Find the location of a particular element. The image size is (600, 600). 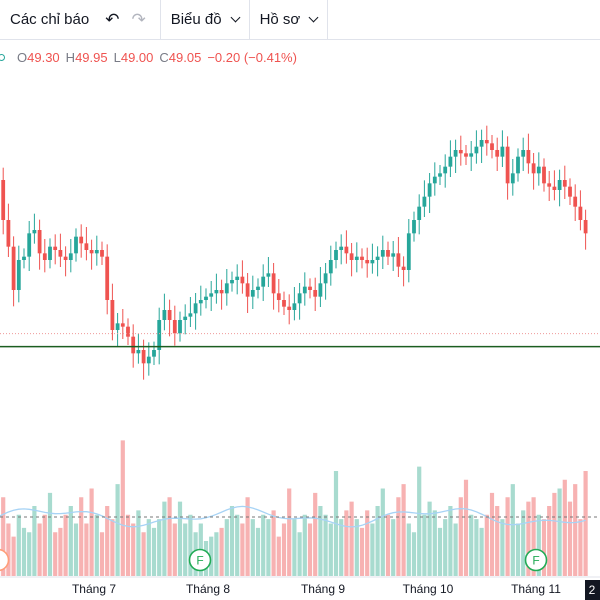

indicators-label: Các chỉ báo is located at coordinates (50, 19).